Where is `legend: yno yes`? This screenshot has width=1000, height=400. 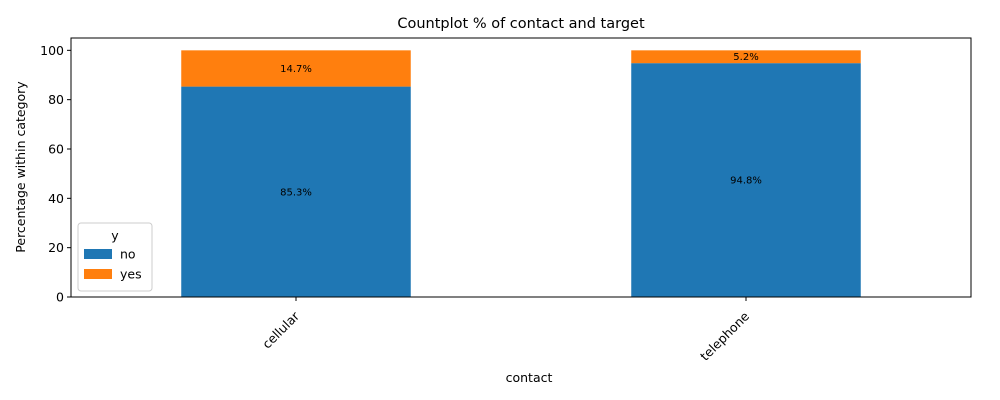
legend: yno yes is located at coordinates (115, 257).